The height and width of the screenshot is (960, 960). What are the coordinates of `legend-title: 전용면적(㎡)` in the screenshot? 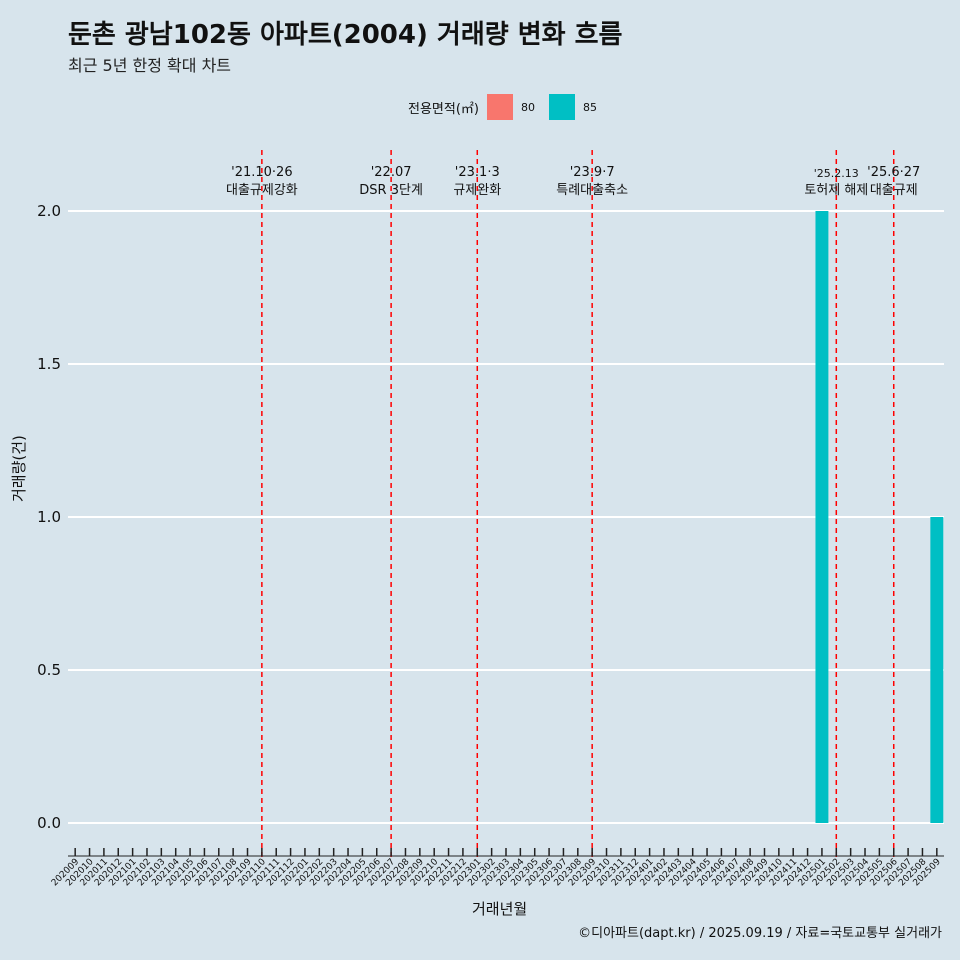 It's located at (443, 109).